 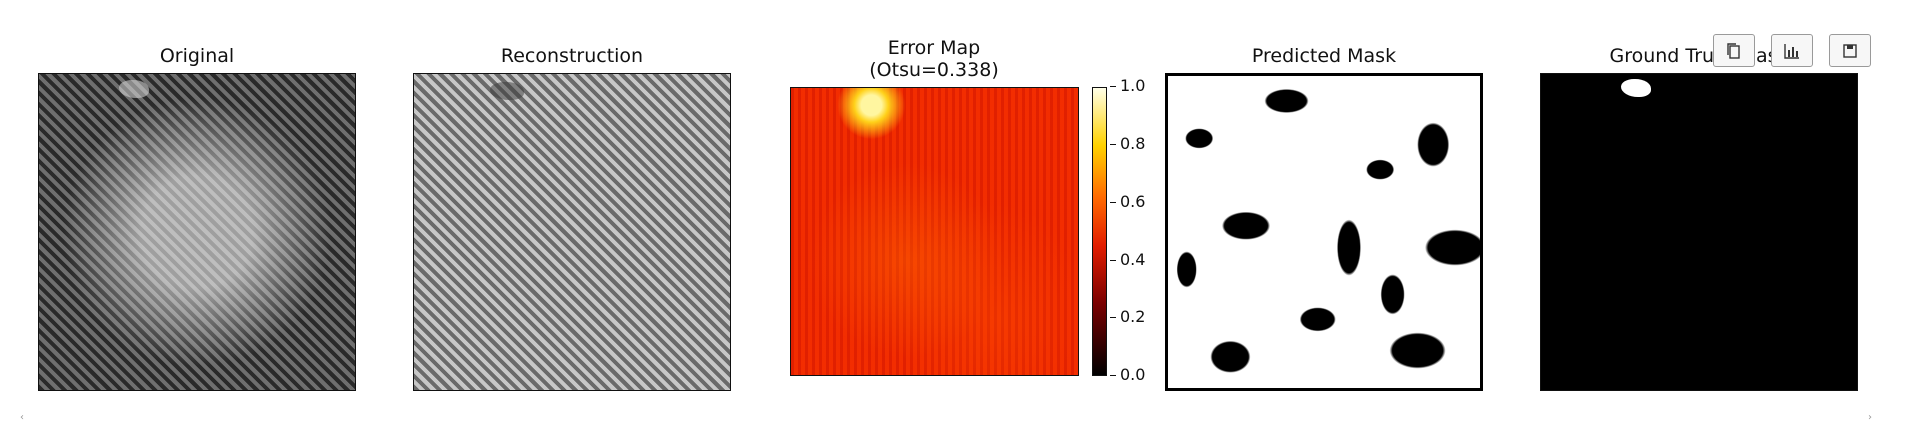 I want to click on panel-title-predicted-mask: Predicted Mask, so click(x=1324, y=56).